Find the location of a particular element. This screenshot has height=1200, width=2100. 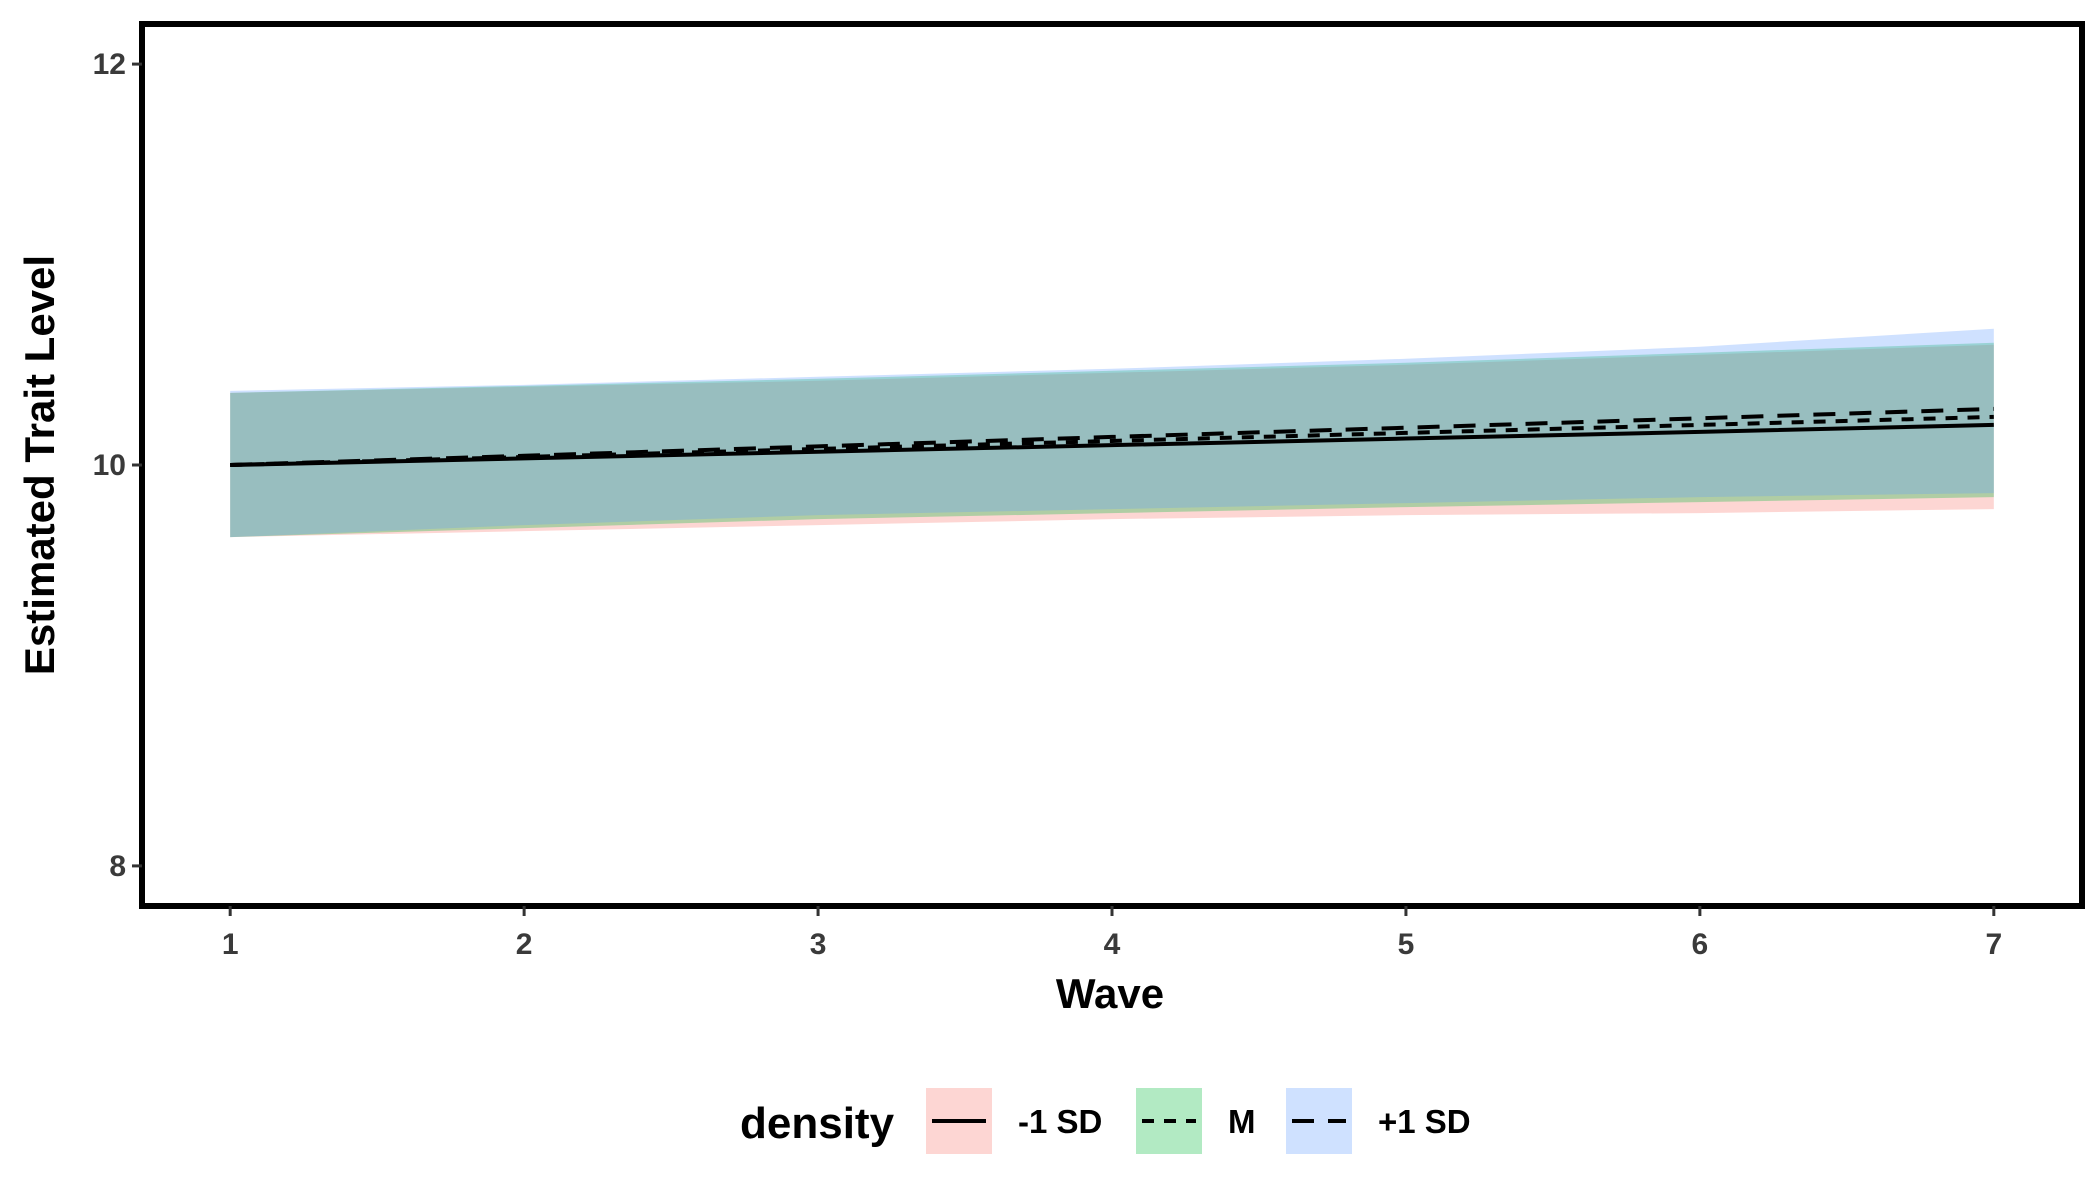

legend-label-2: +1 SD is located at coordinates (1424, 1121).